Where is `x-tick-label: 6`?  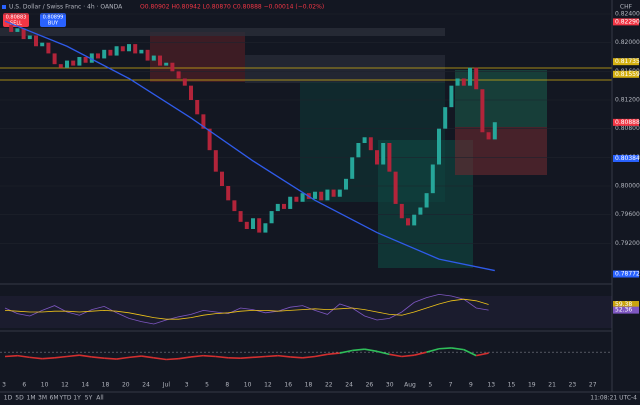 x-tick-label: 6 is located at coordinates (24, 385).